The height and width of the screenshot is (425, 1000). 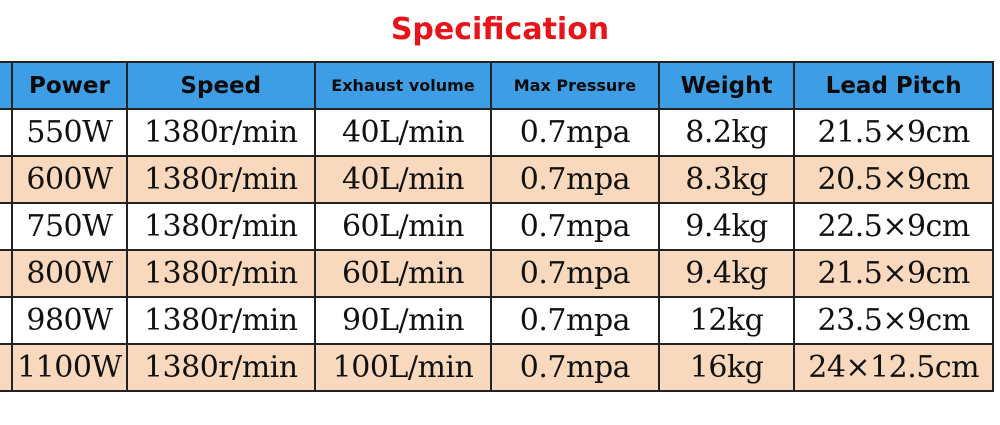 I want to click on header-edge-cell, so click(x=7, y=85).